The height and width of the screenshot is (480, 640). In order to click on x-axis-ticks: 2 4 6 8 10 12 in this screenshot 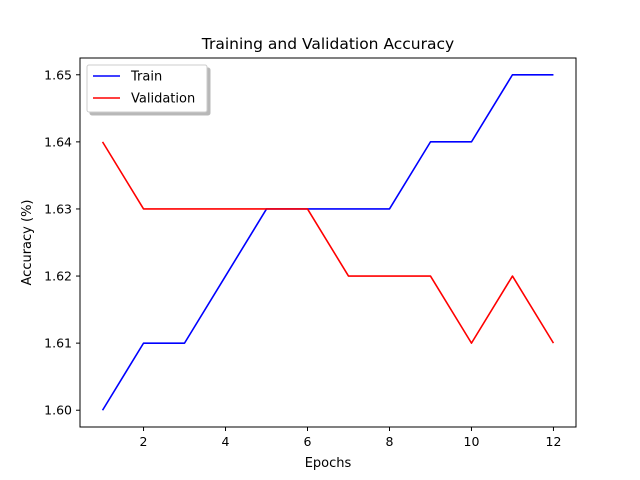, I will do `click(351, 438)`.